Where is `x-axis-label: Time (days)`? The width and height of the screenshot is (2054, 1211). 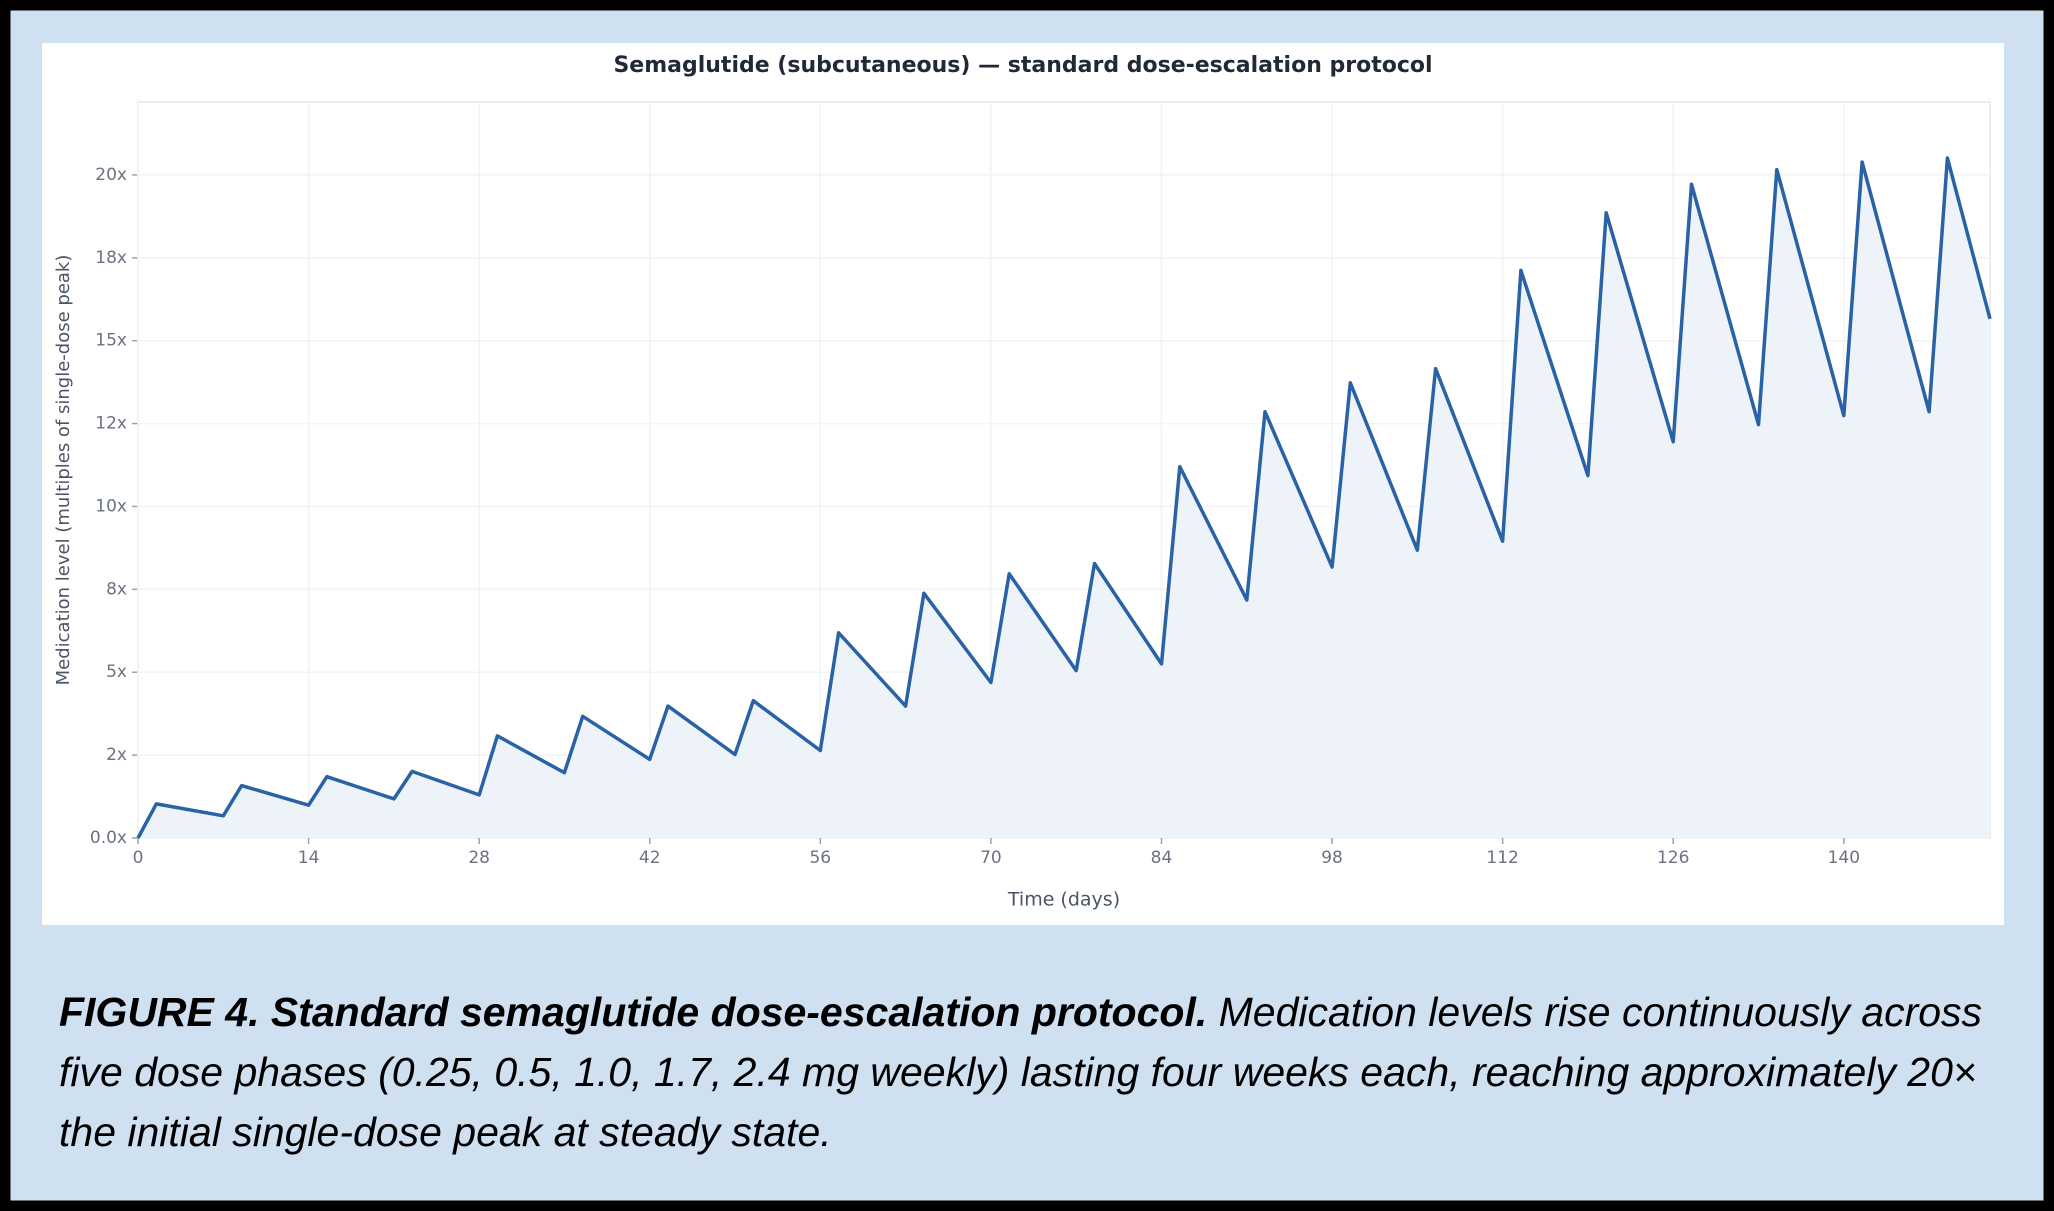 x-axis-label: Time (days) is located at coordinates (1063, 900).